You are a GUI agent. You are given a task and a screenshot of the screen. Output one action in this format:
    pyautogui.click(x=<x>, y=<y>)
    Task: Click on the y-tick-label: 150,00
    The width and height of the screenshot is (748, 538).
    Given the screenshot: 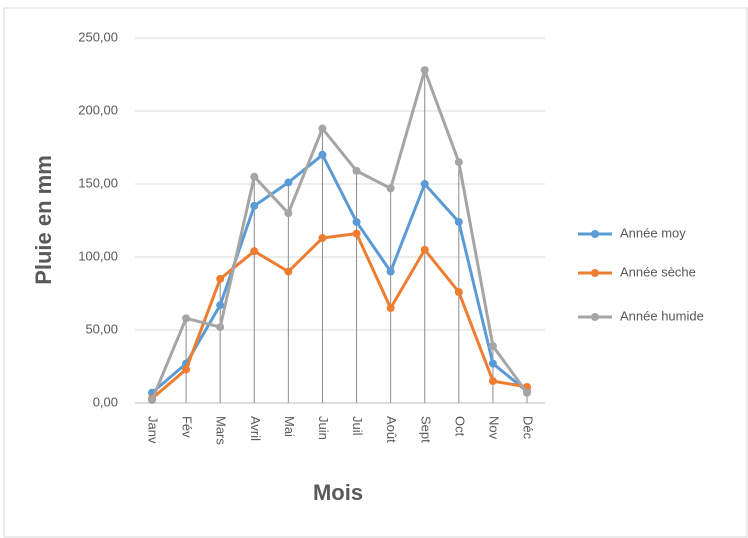 What is the action you would take?
    pyautogui.click(x=98, y=182)
    